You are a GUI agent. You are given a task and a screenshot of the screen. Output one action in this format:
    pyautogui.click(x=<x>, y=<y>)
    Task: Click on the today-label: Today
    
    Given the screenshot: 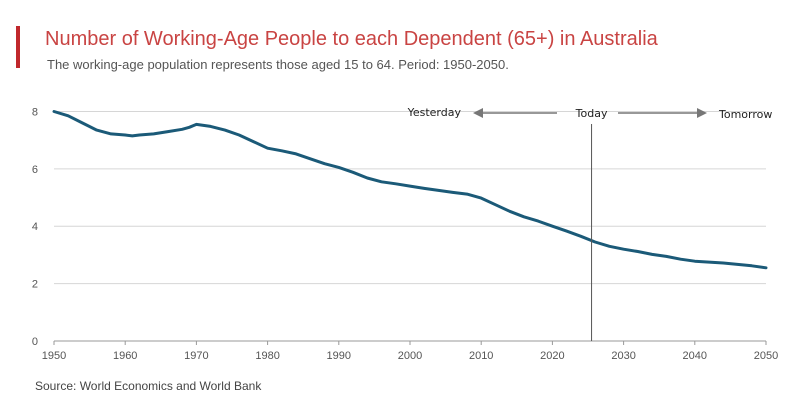 What is the action you would take?
    pyautogui.click(x=591, y=113)
    